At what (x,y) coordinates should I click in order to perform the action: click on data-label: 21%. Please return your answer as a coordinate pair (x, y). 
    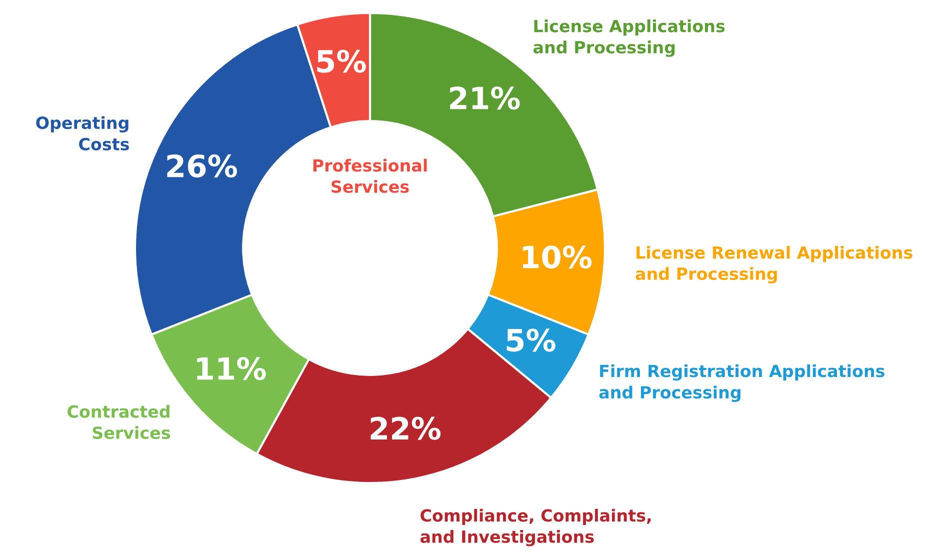
    Looking at the image, I should click on (485, 98).